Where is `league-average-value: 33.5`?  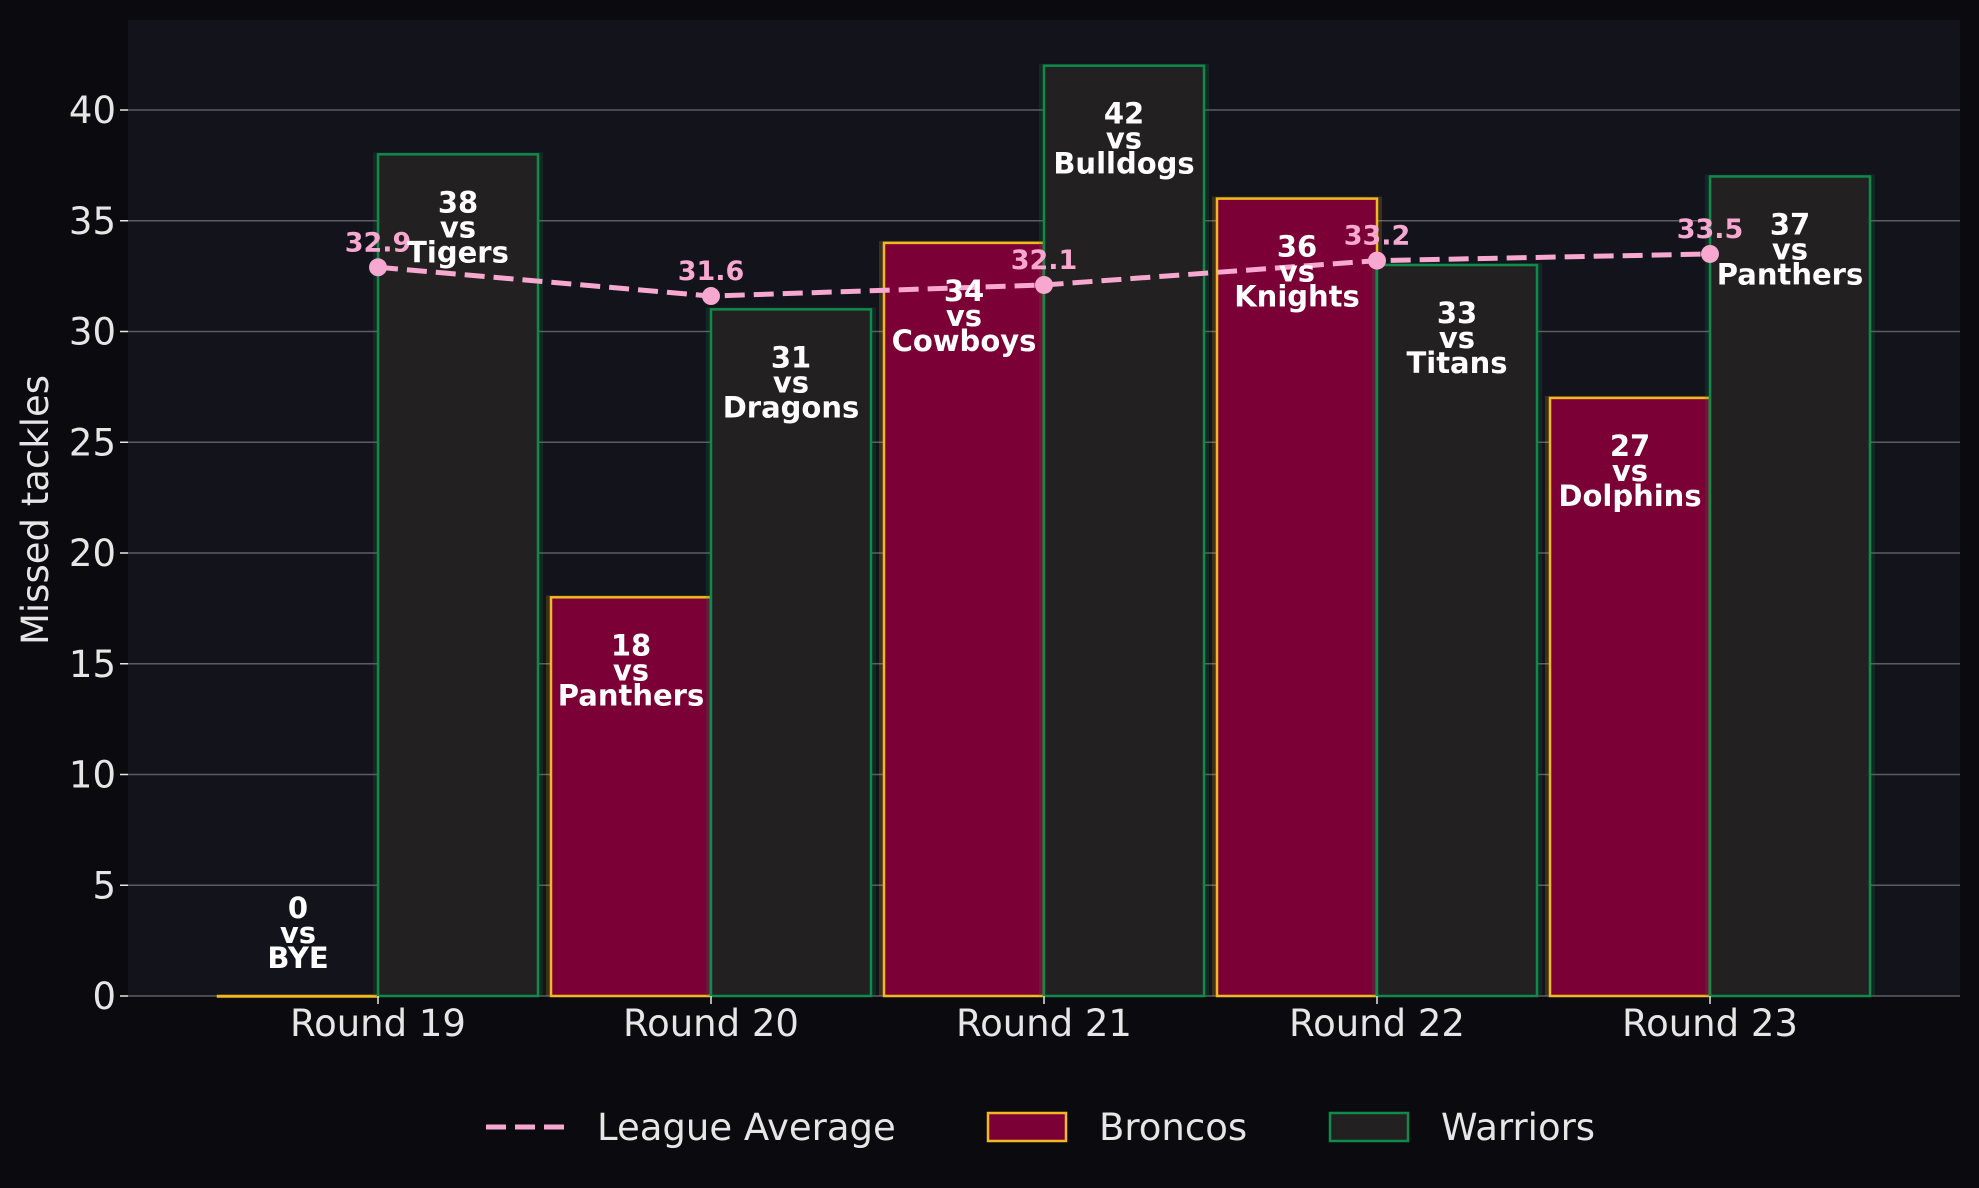
league-average-value: 33.5 is located at coordinates (1710, 229).